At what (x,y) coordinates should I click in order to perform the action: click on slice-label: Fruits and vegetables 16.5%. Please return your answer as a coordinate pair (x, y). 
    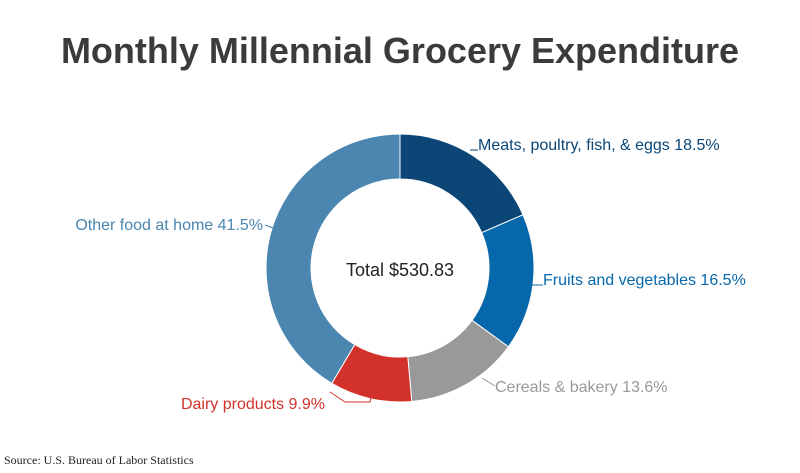
    Looking at the image, I should click on (644, 280).